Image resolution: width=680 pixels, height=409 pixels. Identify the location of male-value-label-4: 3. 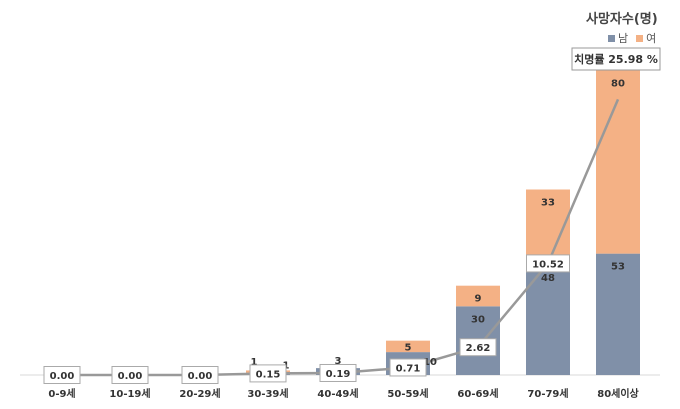
(338, 361).